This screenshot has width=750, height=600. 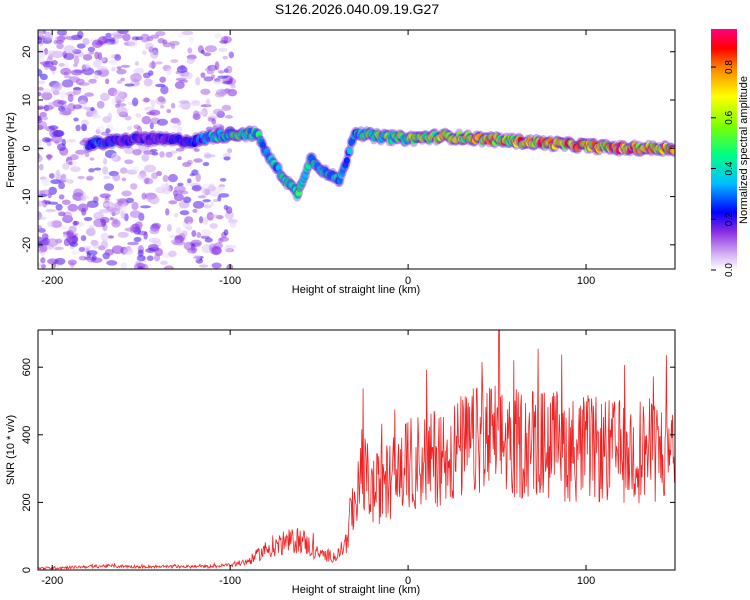 I want to click on y-tick-label: 200, so click(x=27, y=502).